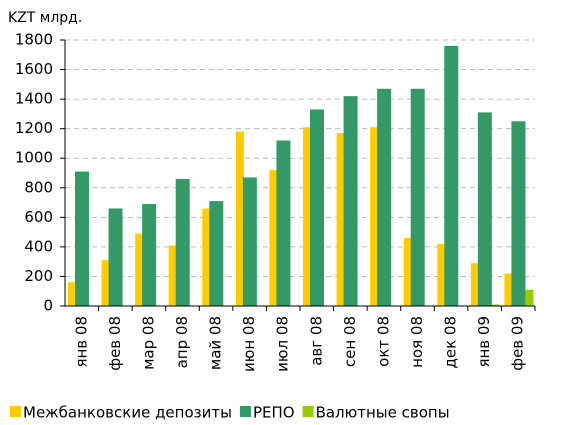 Image resolution: width=563 pixels, height=425 pixels. I want to click on x-tick-label: июл 08, so click(283, 344).